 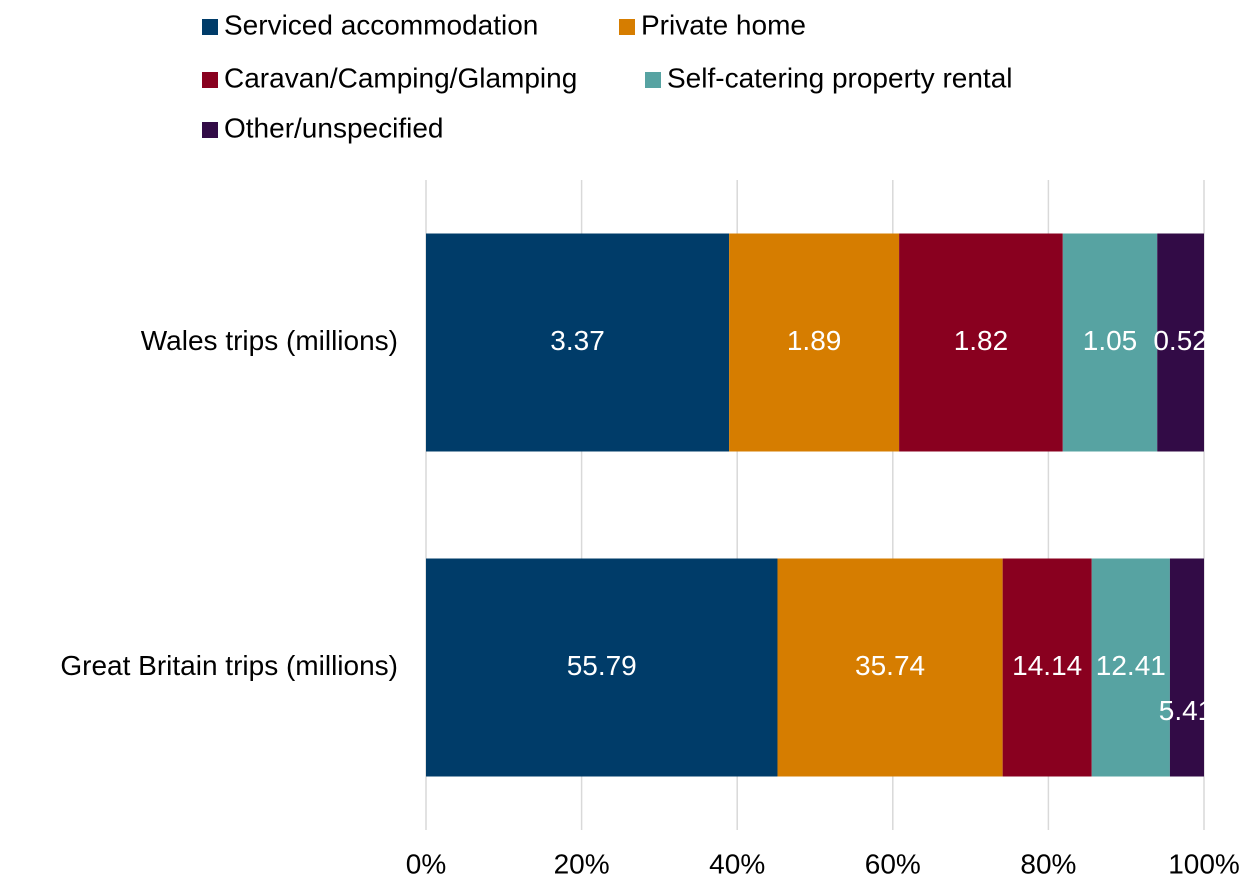 What do you see at coordinates (381, 24) in the screenshot?
I see `legend-label: Serviced accommodation` at bounding box center [381, 24].